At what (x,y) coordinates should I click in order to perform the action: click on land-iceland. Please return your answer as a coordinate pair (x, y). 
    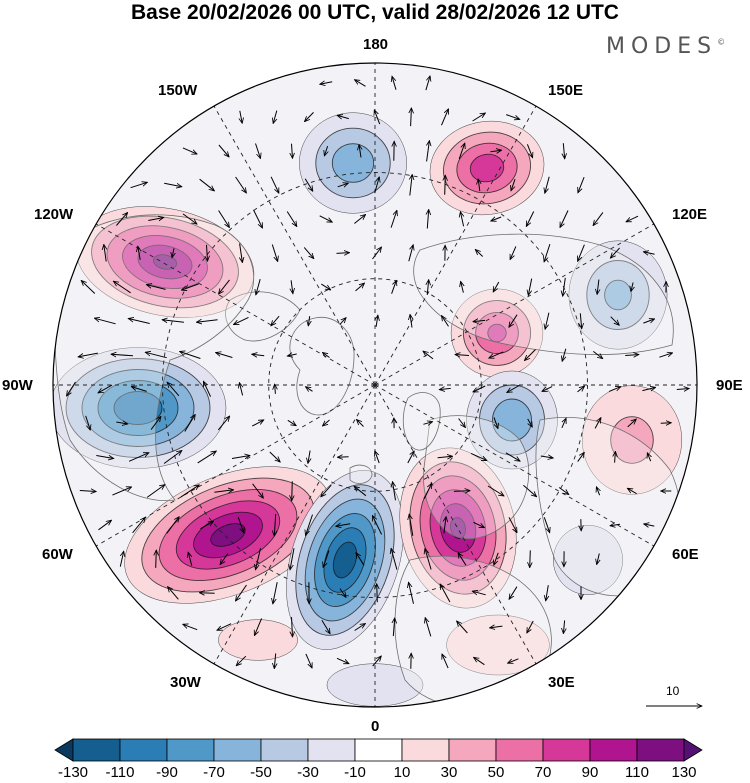
    Looking at the image, I should click on (361, 474).